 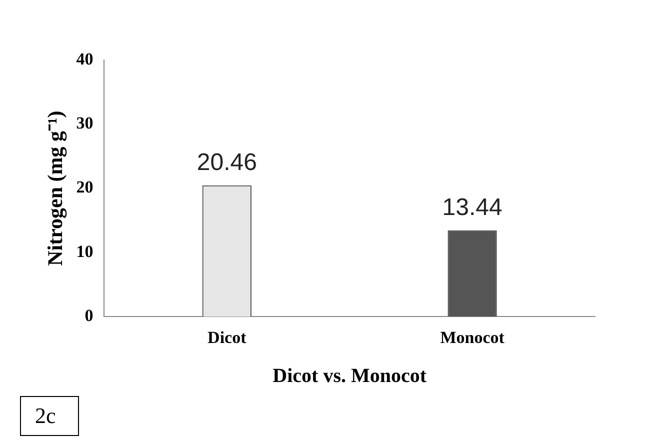 I want to click on x-tick-label: Dicot, so click(x=227, y=338).